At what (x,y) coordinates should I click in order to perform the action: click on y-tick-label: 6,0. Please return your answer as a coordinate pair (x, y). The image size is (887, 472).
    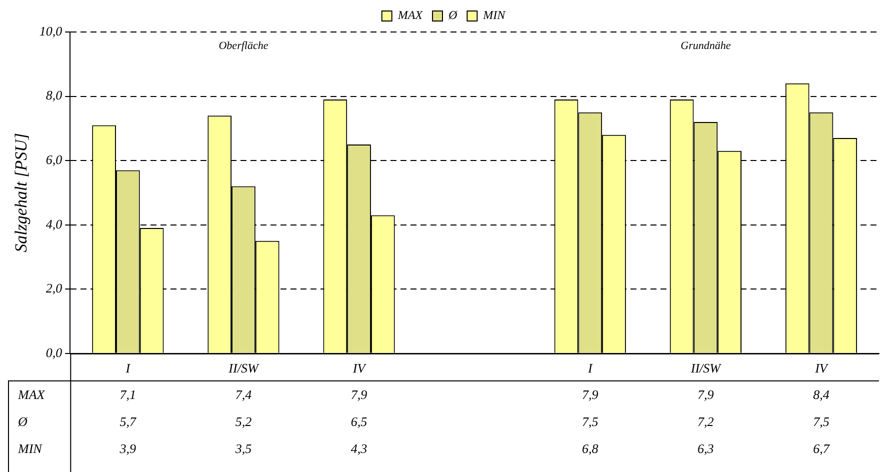
    Looking at the image, I should click on (54, 159).